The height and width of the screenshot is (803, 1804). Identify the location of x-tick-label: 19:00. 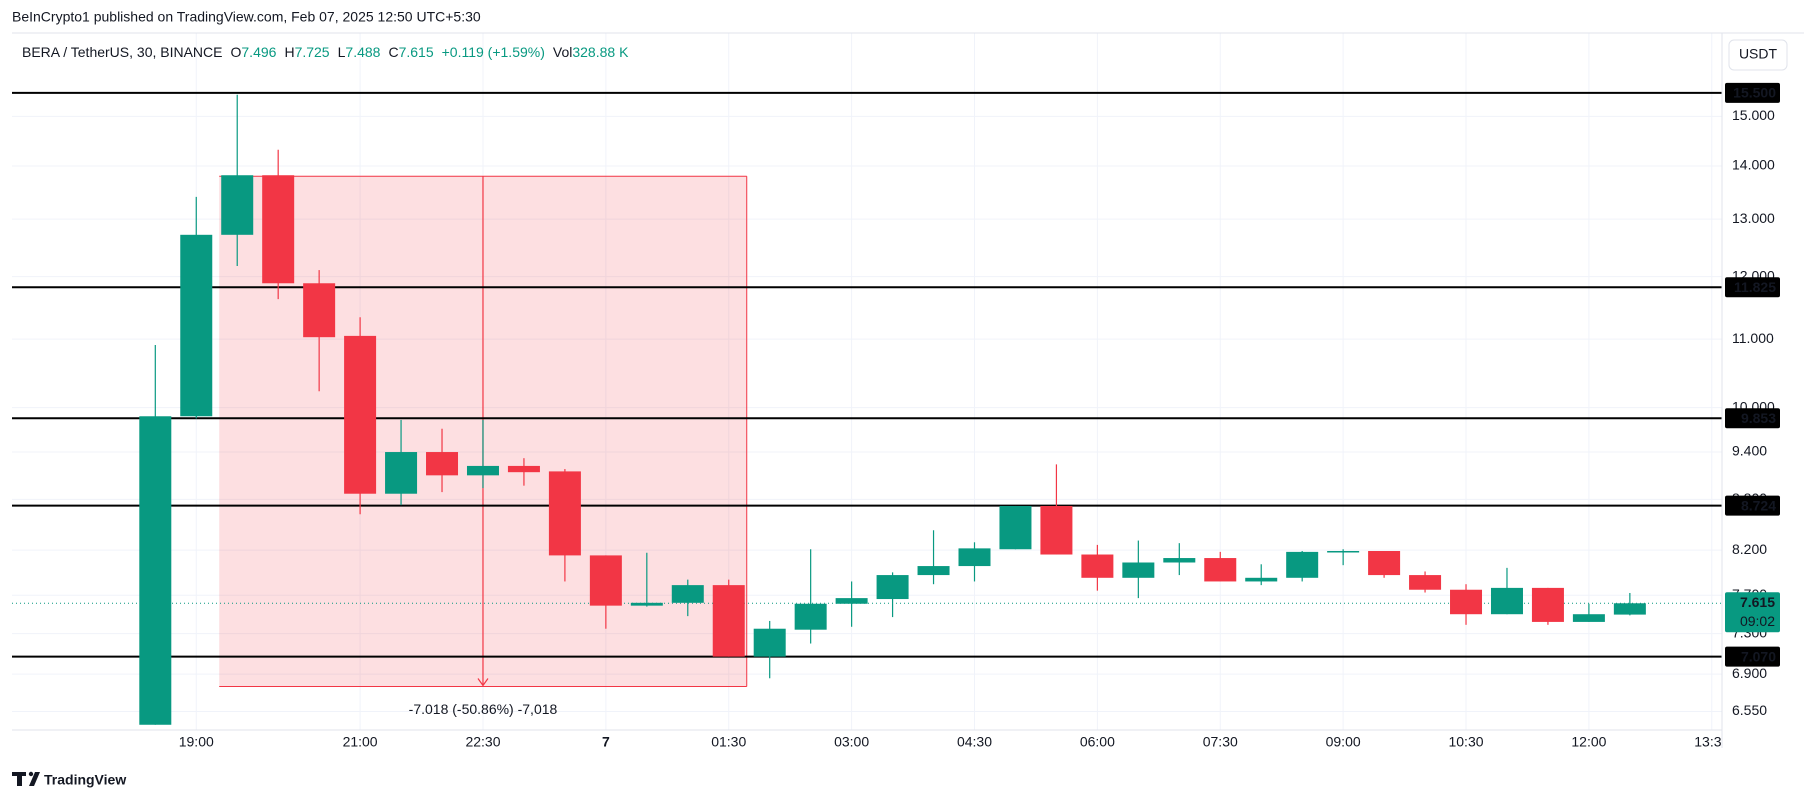
(196, 742).